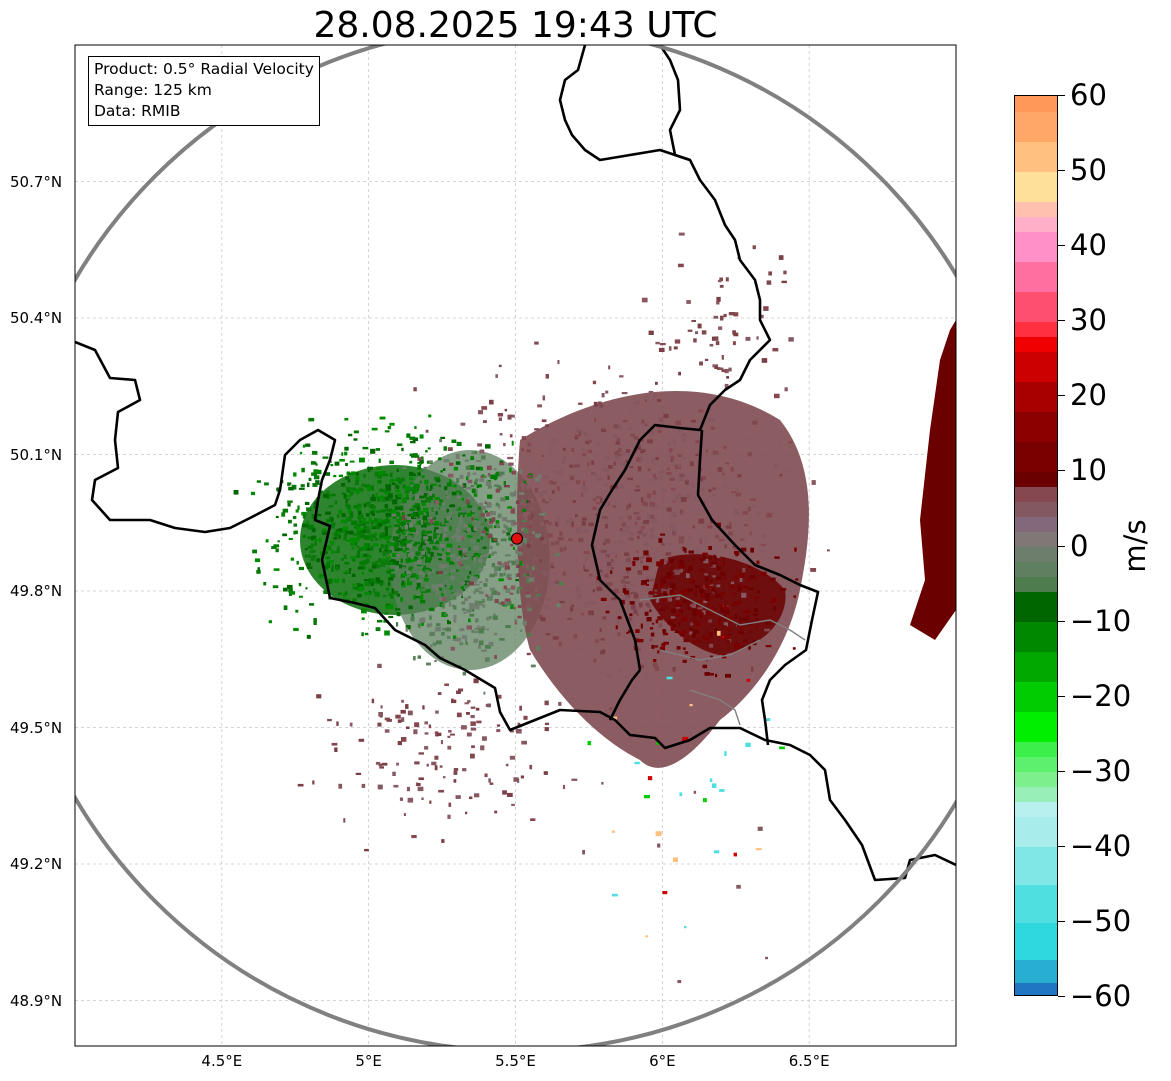  Describe the element at coordinates (1061, 396) in the screenshot. I see `colorbar-tick-mark` at that location.